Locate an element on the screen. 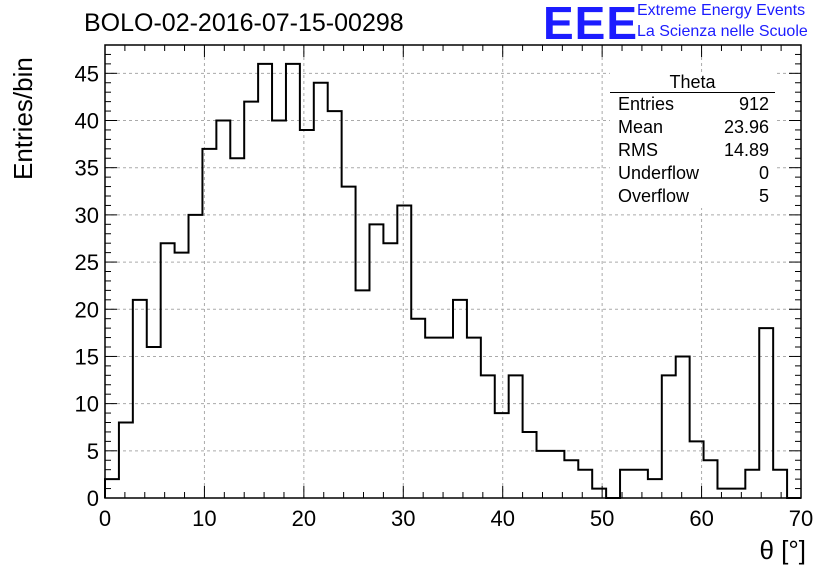 The image size is (836, 572). stats-value: 14.89 is located at coordinates (746, 150).